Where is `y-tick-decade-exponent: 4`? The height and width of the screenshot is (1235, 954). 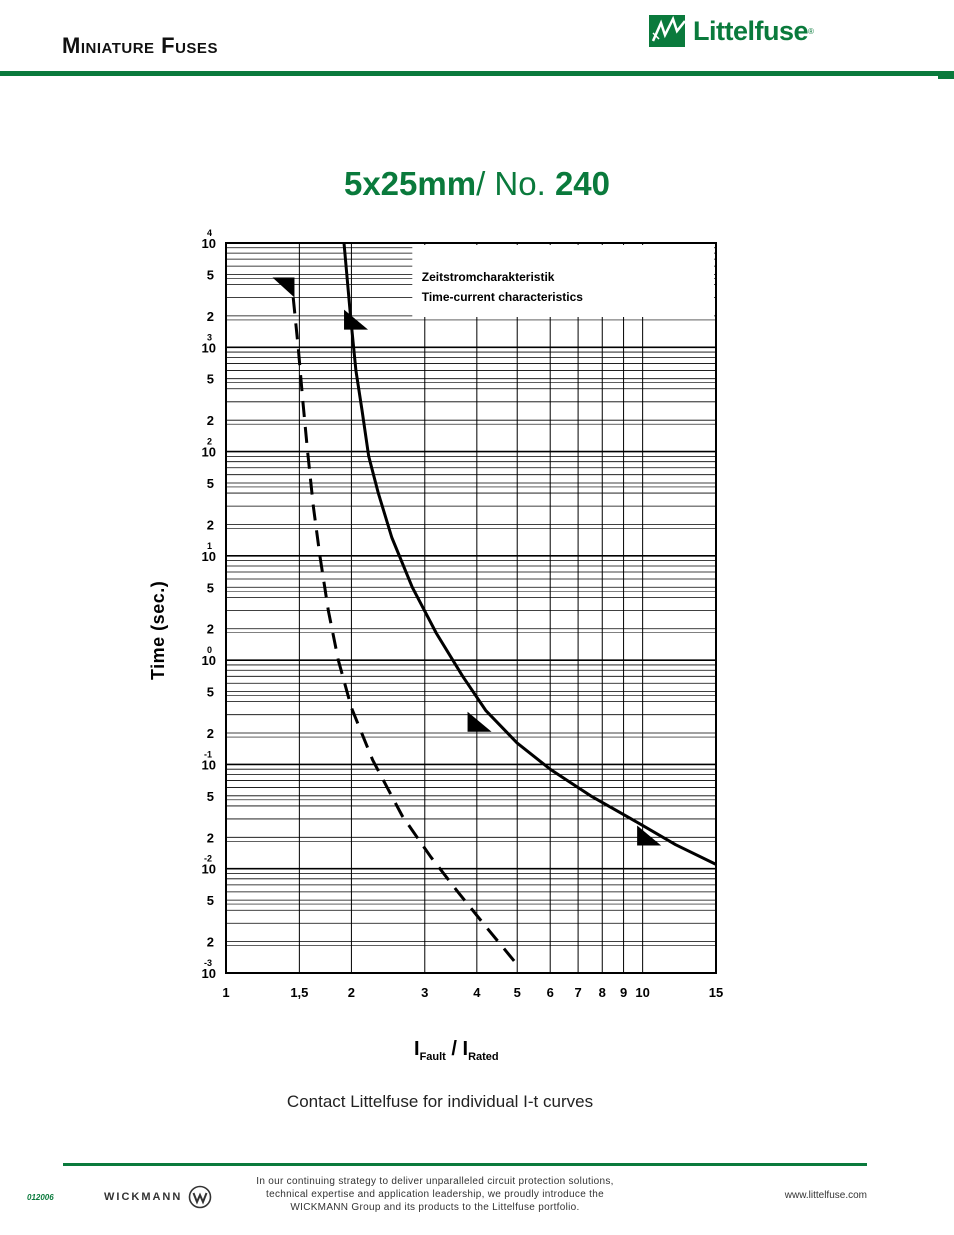 y-tick-decade-exponent: 4 is located at coordinates (209, 233).